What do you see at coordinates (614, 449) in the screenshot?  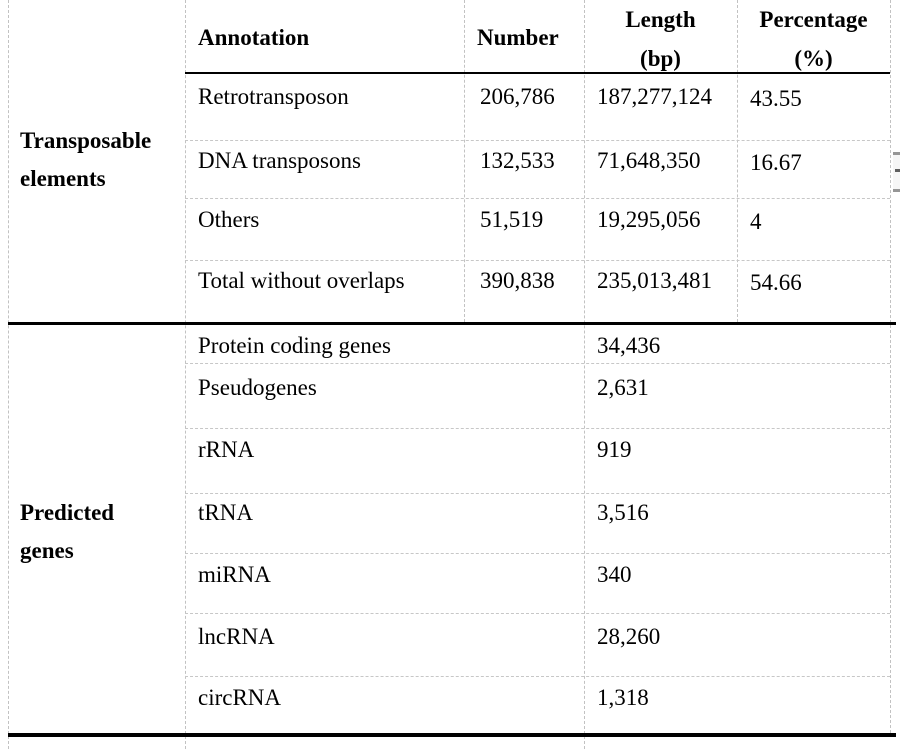 I see `cell-number: 919` at bounding box center [614, 449].